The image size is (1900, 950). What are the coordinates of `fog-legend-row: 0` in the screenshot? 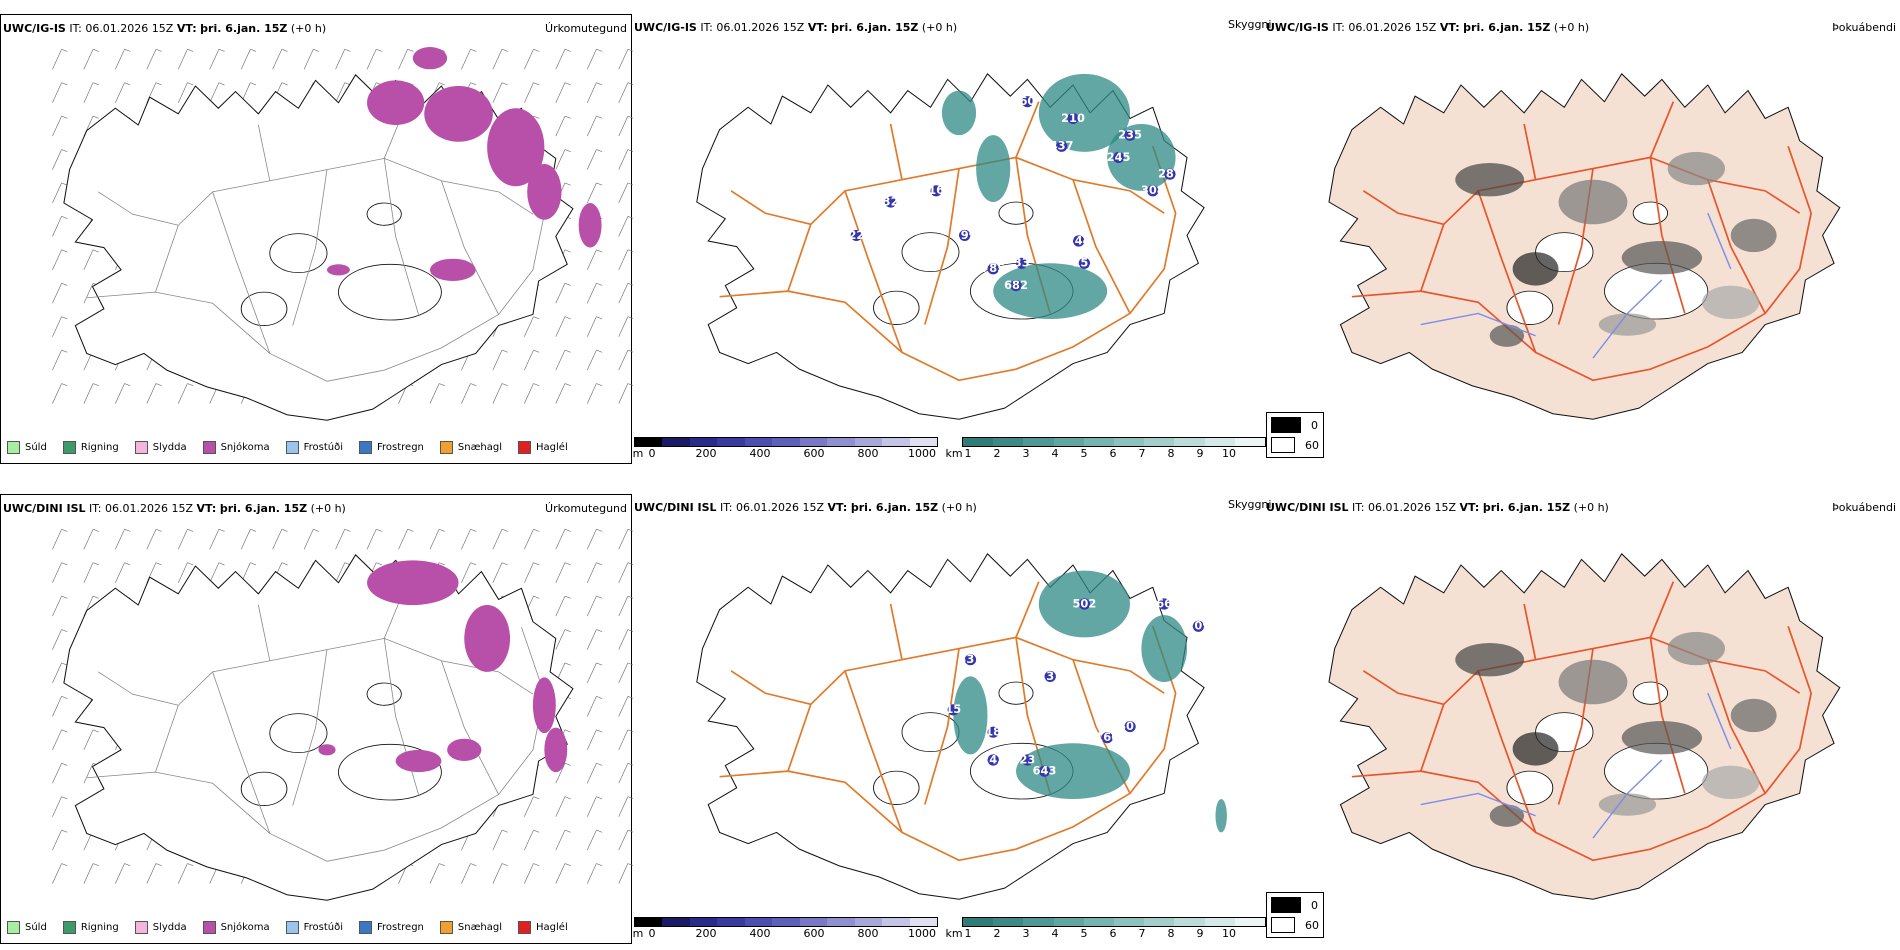 It's located at (1295, 425).